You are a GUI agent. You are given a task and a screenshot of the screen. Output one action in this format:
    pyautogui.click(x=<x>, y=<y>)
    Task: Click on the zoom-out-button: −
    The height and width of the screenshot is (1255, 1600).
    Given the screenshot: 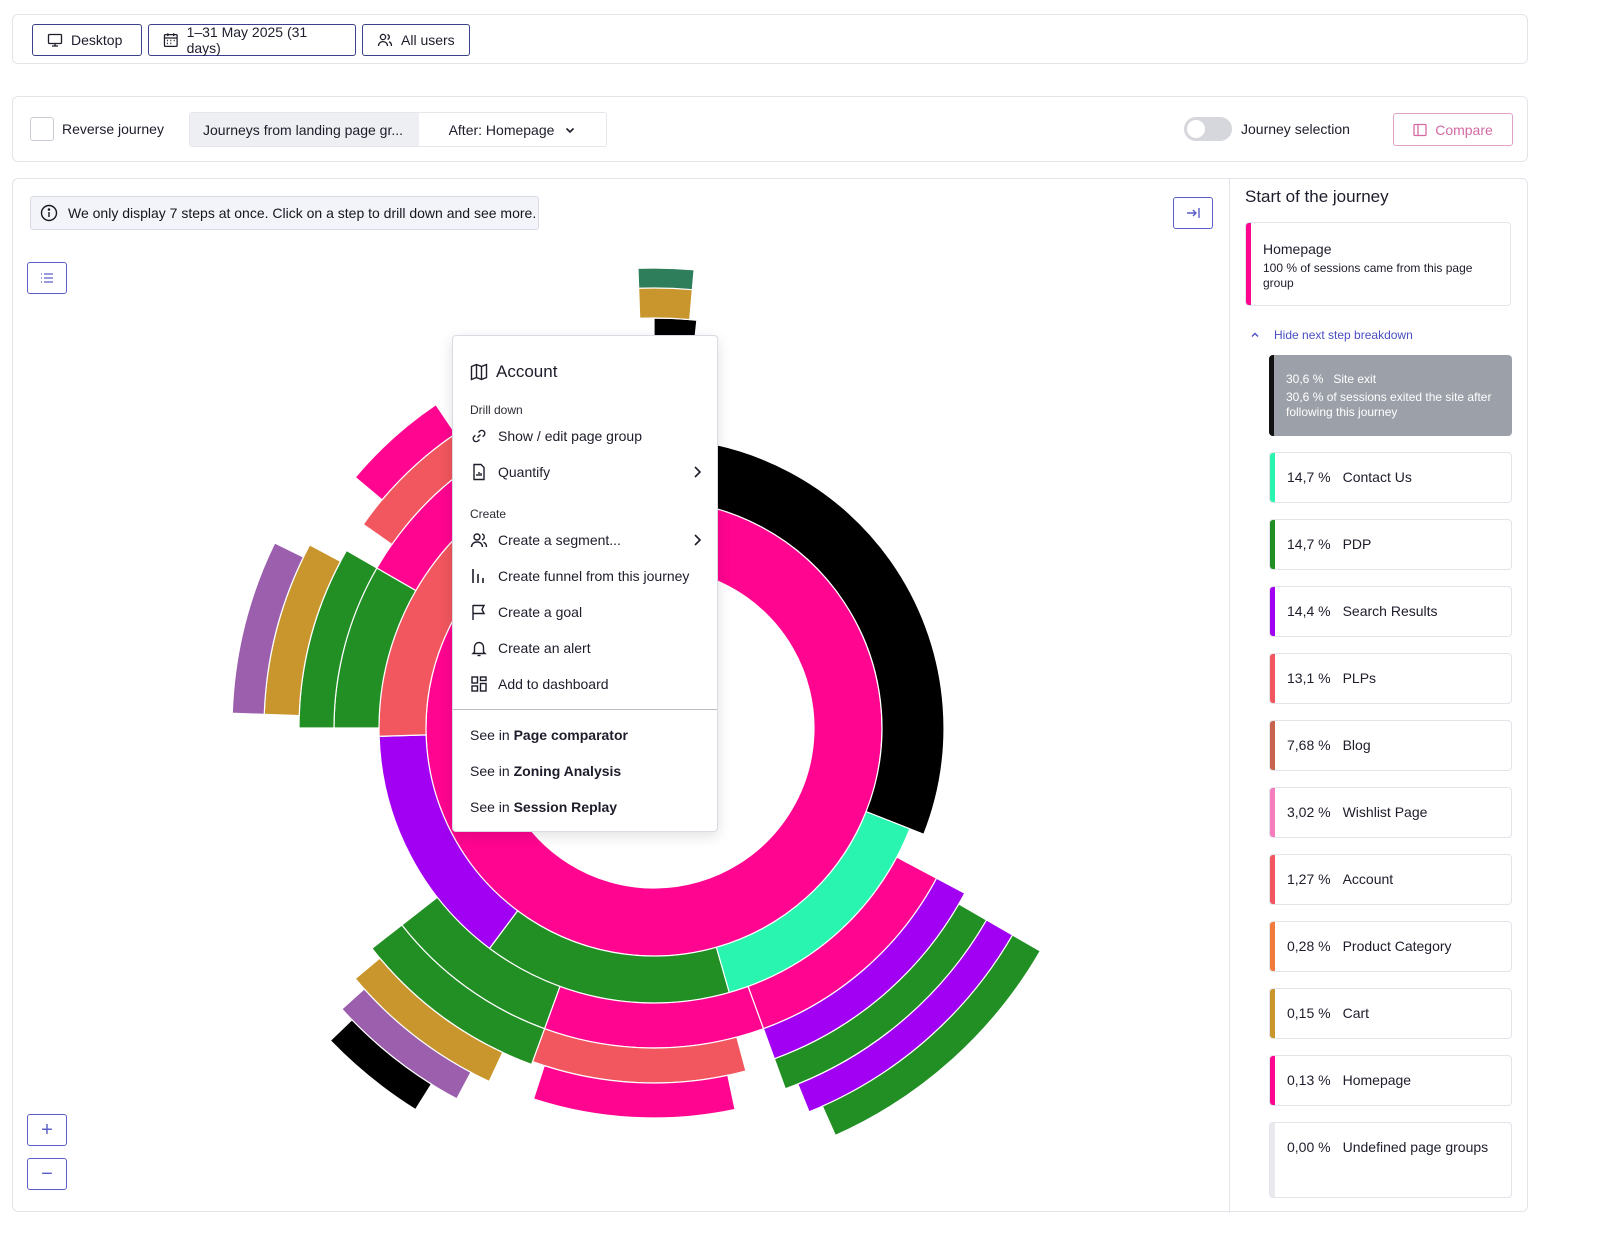 What is the action you would take?
    pyautogui.click(x=47, y=1174)
    